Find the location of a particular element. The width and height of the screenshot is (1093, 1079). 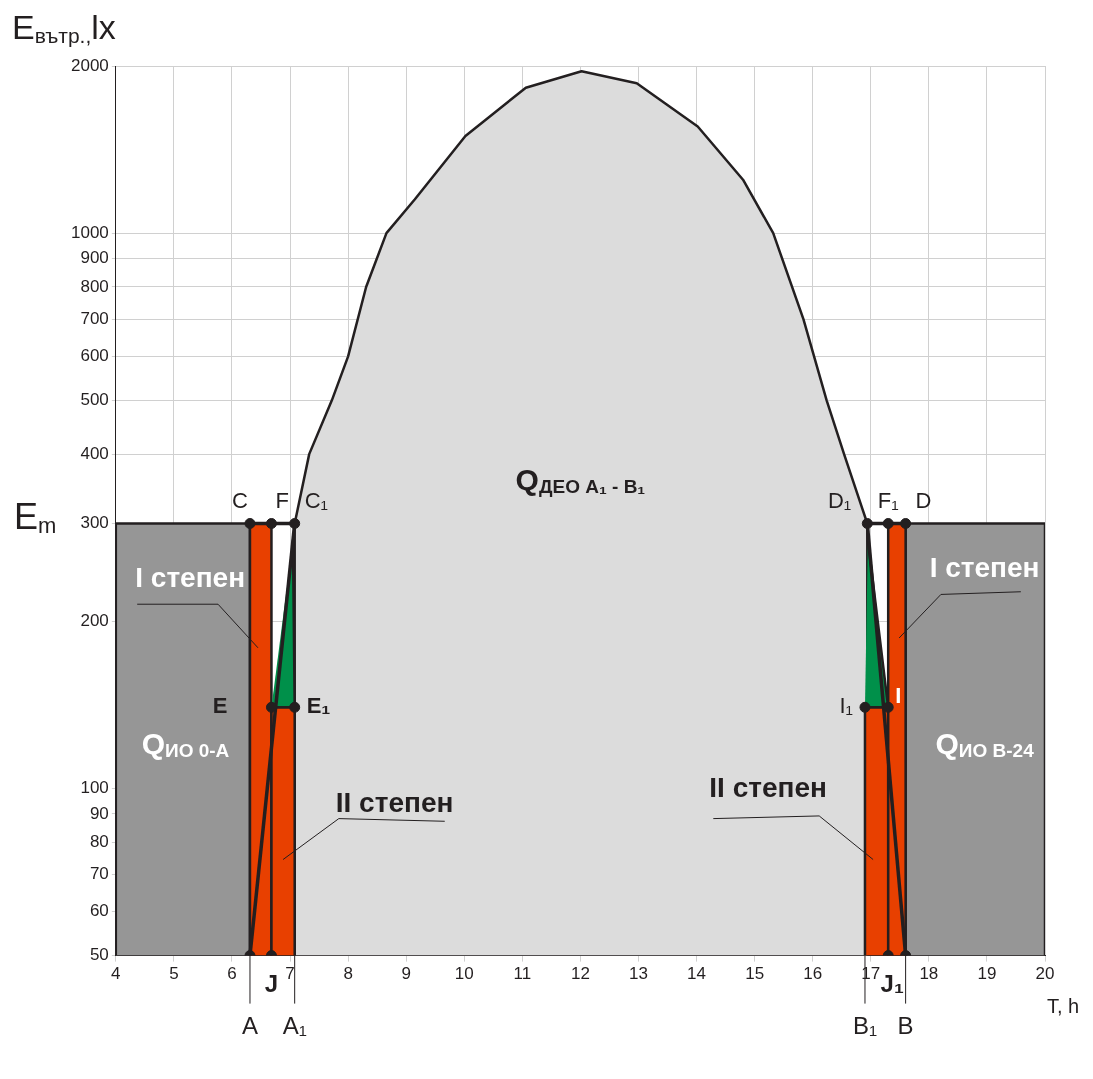

annotation: I₁ is located at coordinates (846, 706).